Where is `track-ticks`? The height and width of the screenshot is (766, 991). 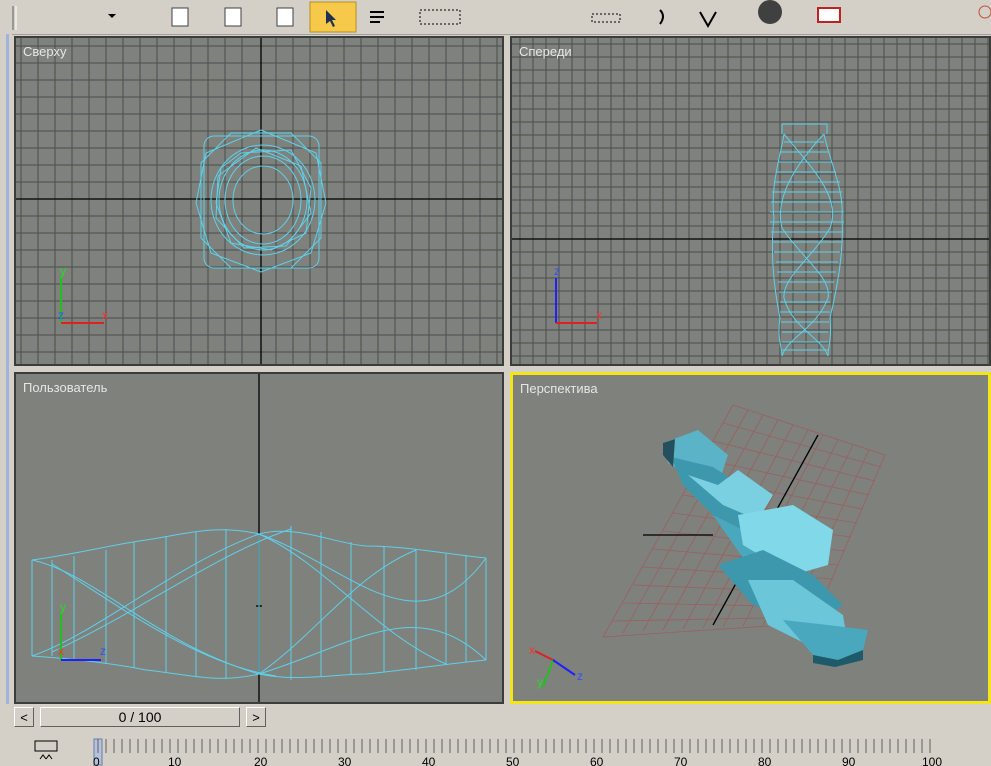
track-ticks is located at coordinates (514, 746).